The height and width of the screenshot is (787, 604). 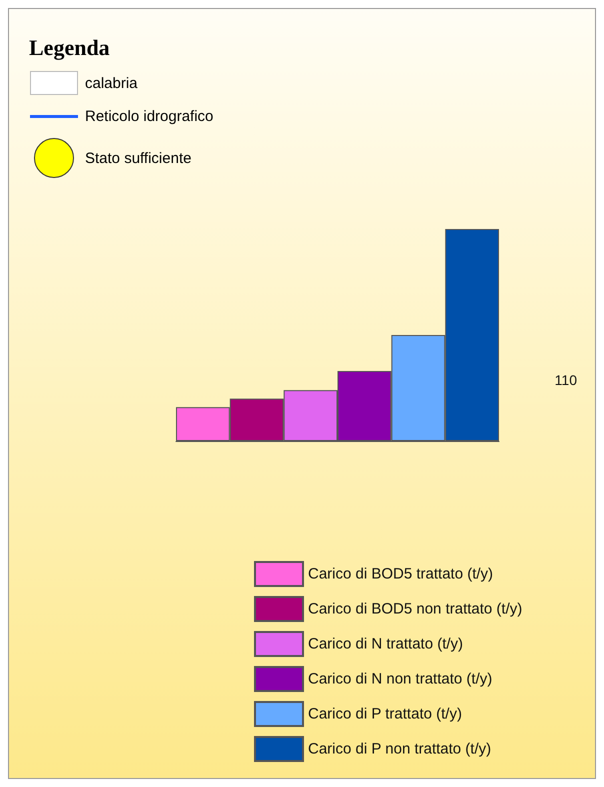 What do you see at coordinates (415, 609) in the screenshot?
I see `legend-label: Carico di BOD5 non trattato (t/y)` at bounding box center [415, 609].